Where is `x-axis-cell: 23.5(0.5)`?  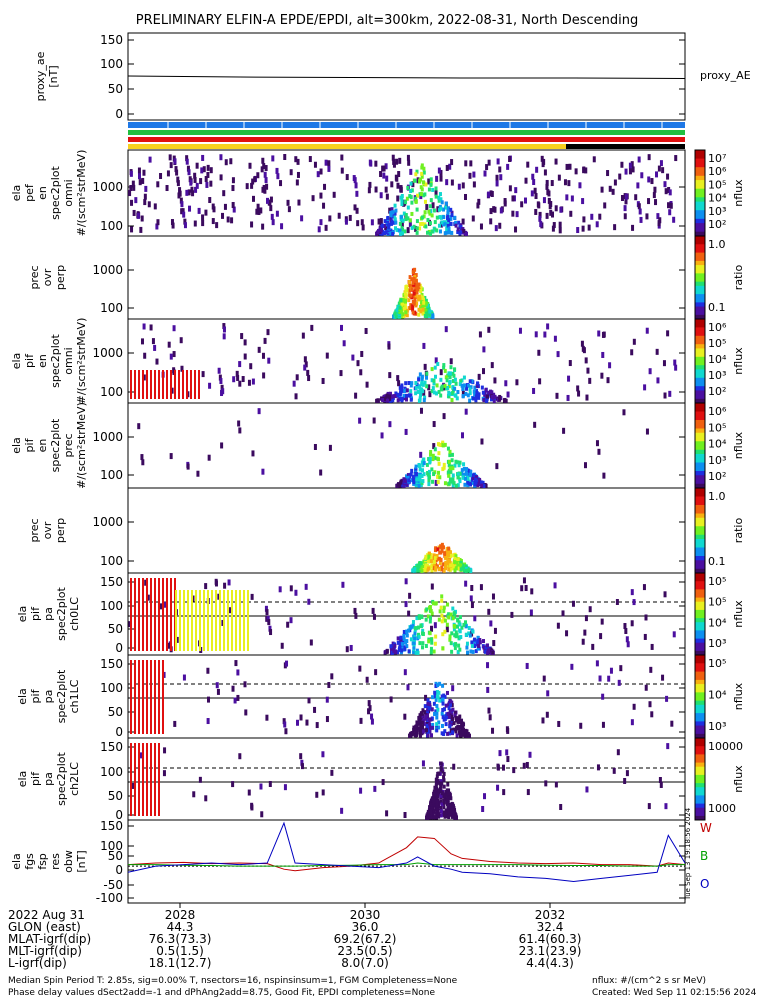 x-axis-cell: 23.5(0.5) is located at coordinates (364, 951).